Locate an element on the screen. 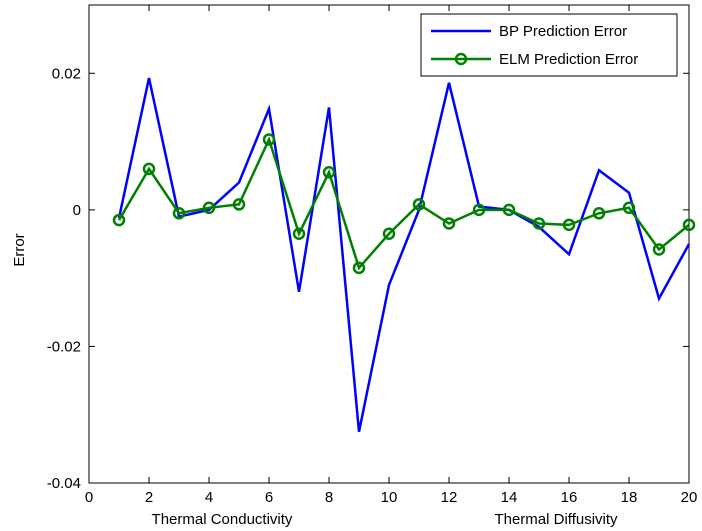 This screenshot has height=531, width=702. y-tick-label: 0.02 is located at coordinates (66, 73).